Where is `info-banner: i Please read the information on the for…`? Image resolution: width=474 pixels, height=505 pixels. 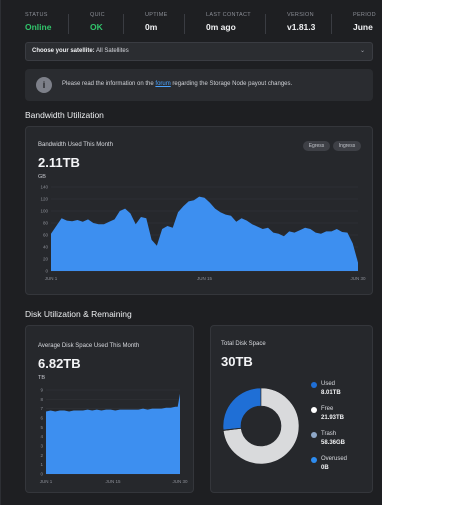
info-banner: i Please read the information on the for… is located at coordinates (199, 85).